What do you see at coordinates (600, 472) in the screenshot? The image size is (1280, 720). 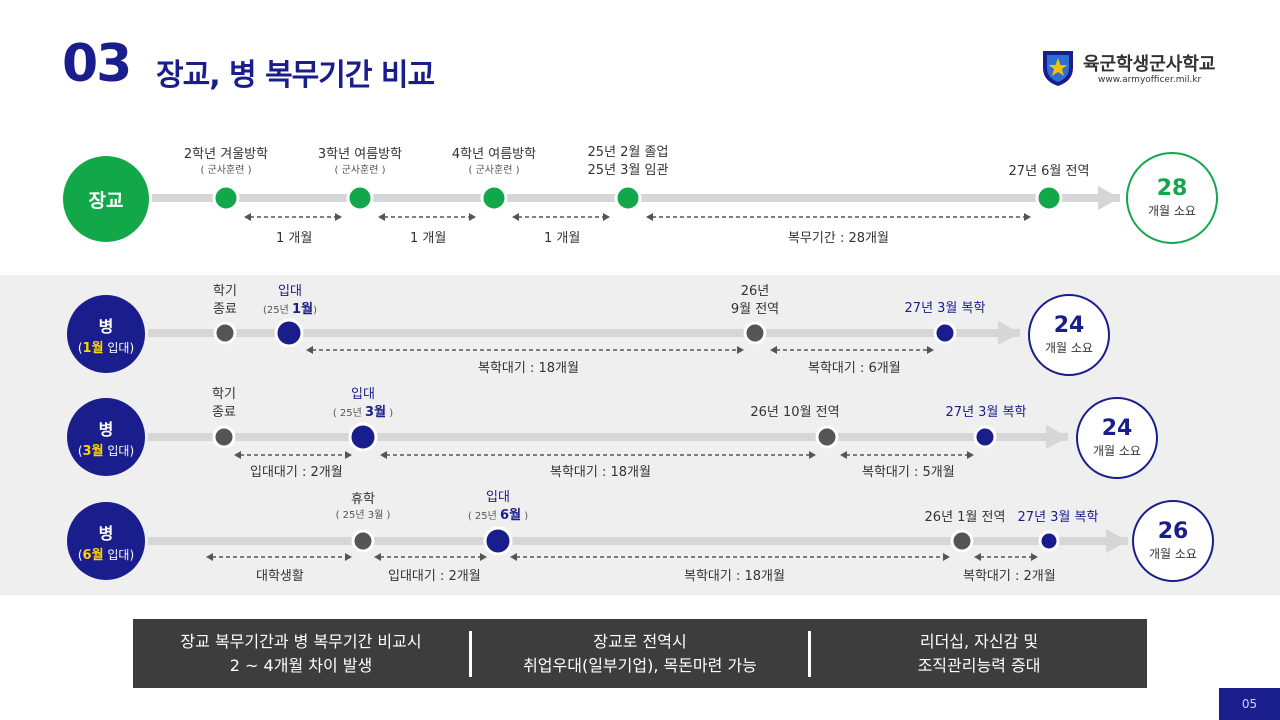 I see `soldier-mar-interval-label: 복학대기 : 18개월` at bounding box center [600, 472].